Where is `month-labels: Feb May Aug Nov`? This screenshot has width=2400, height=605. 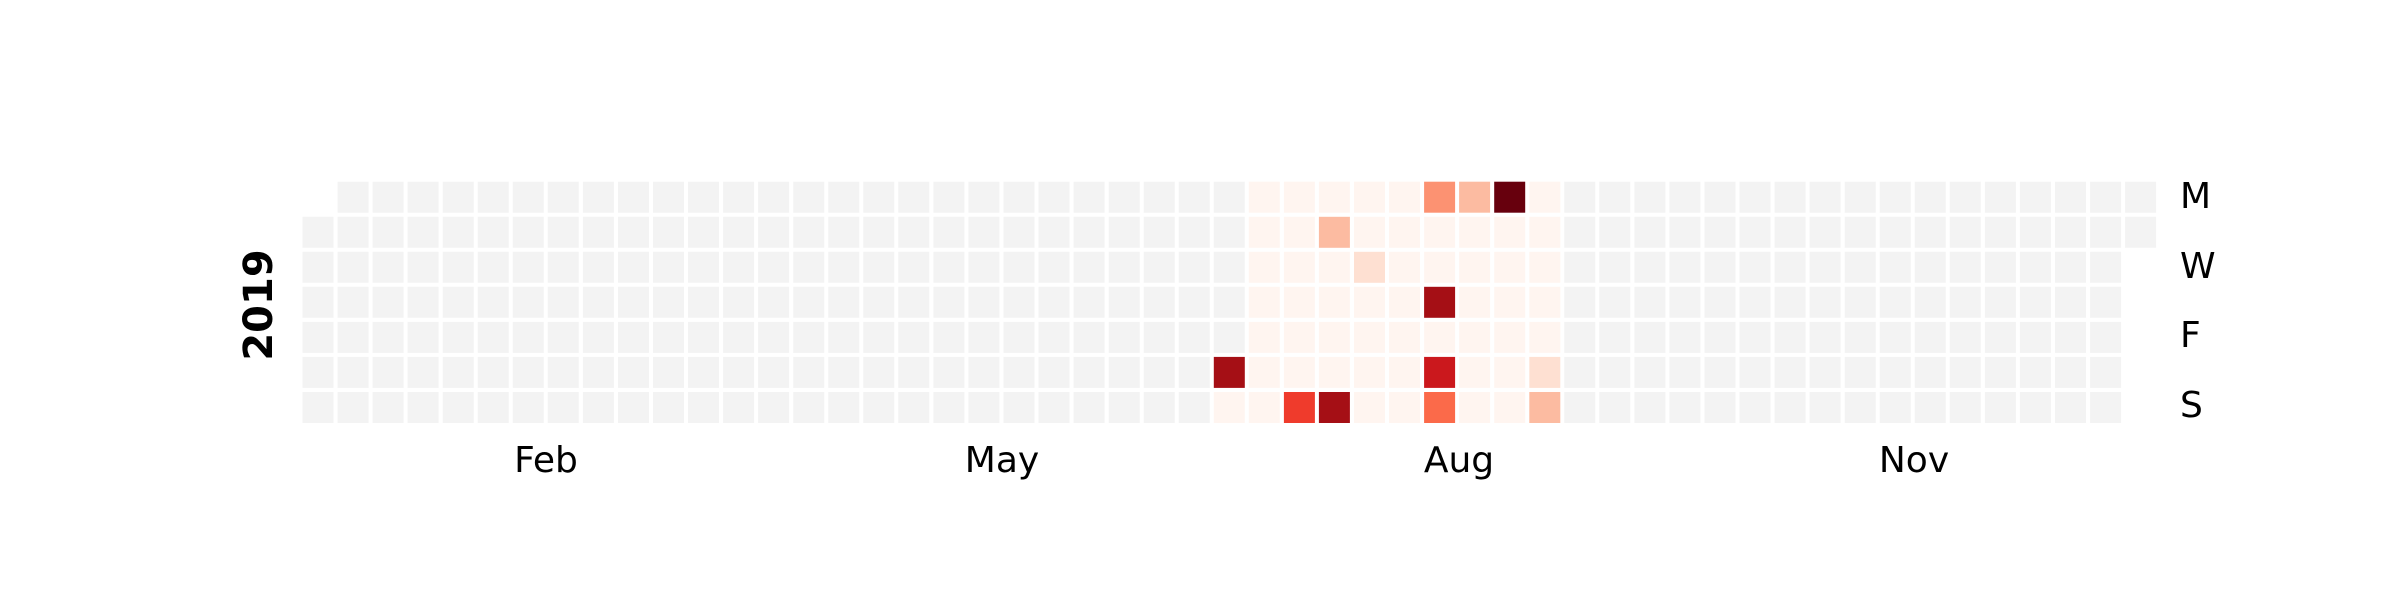 month-labels: Feb May Aug Nov is located at coordinates (1231, 460).